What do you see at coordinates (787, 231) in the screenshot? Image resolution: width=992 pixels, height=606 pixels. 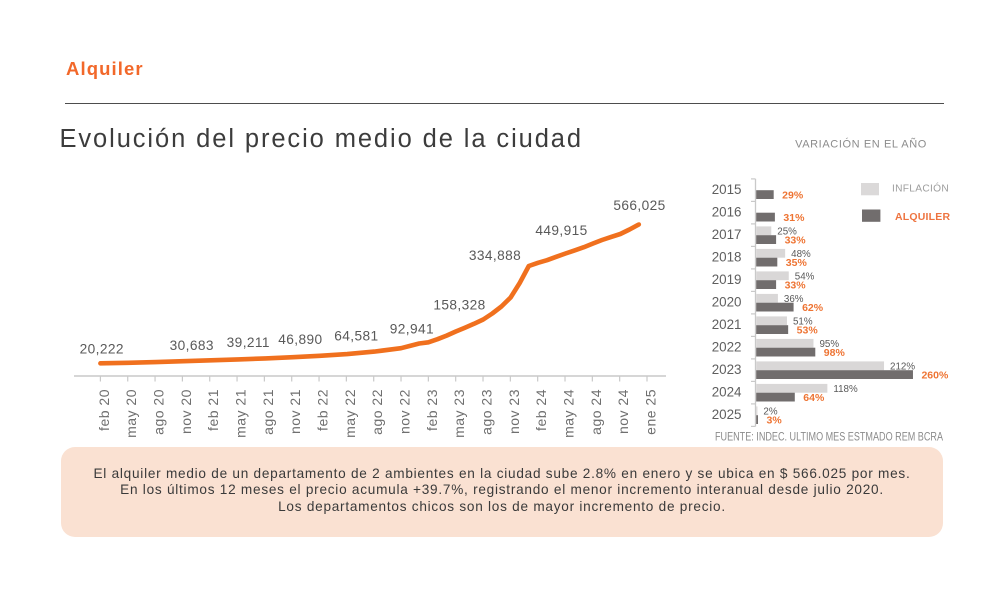 I see `svg-text: 25%` at bounding box center [787, 231].